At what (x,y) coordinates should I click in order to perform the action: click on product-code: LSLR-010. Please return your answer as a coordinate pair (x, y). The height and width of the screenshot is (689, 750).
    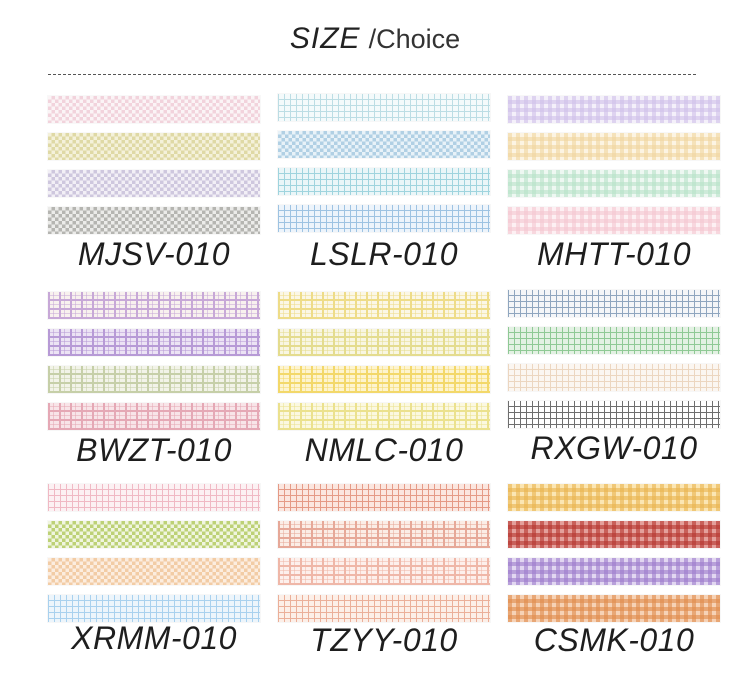
    Looking at the image, I should click on (384, 254).